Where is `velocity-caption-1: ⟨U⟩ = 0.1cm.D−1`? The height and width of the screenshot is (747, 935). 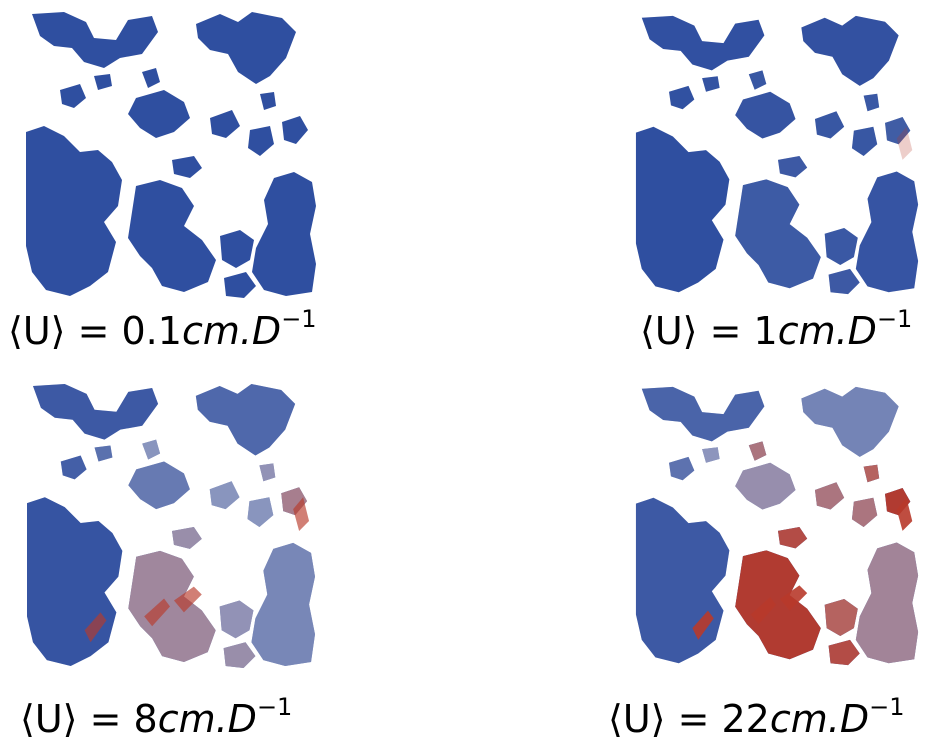
velocity-caption-1: ⟨U⟩ = 0.1cm.D−1 is located at coordinates (162, 329).